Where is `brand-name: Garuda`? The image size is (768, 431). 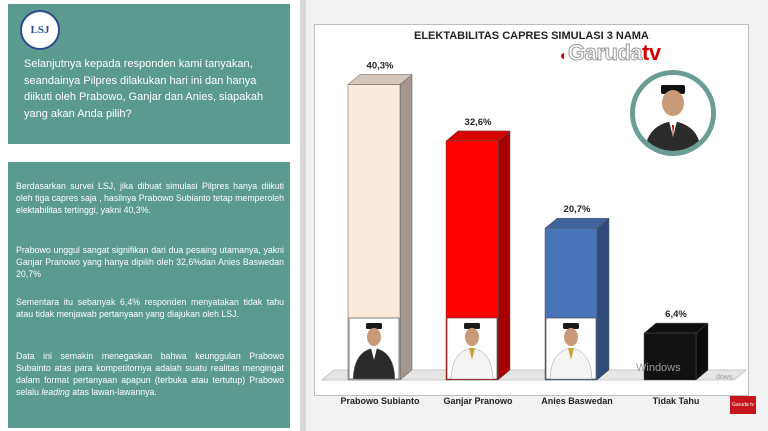 brand-name: Garuda is located at coordinates (605, 53).